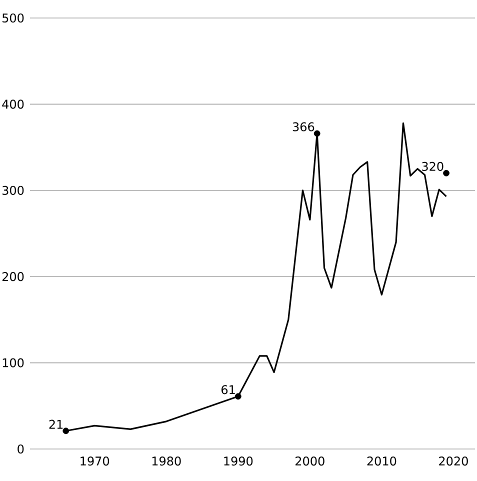 This screenshot has width=477, height=481. I want to click on x-tick-label: 1980, so click(166, 461).